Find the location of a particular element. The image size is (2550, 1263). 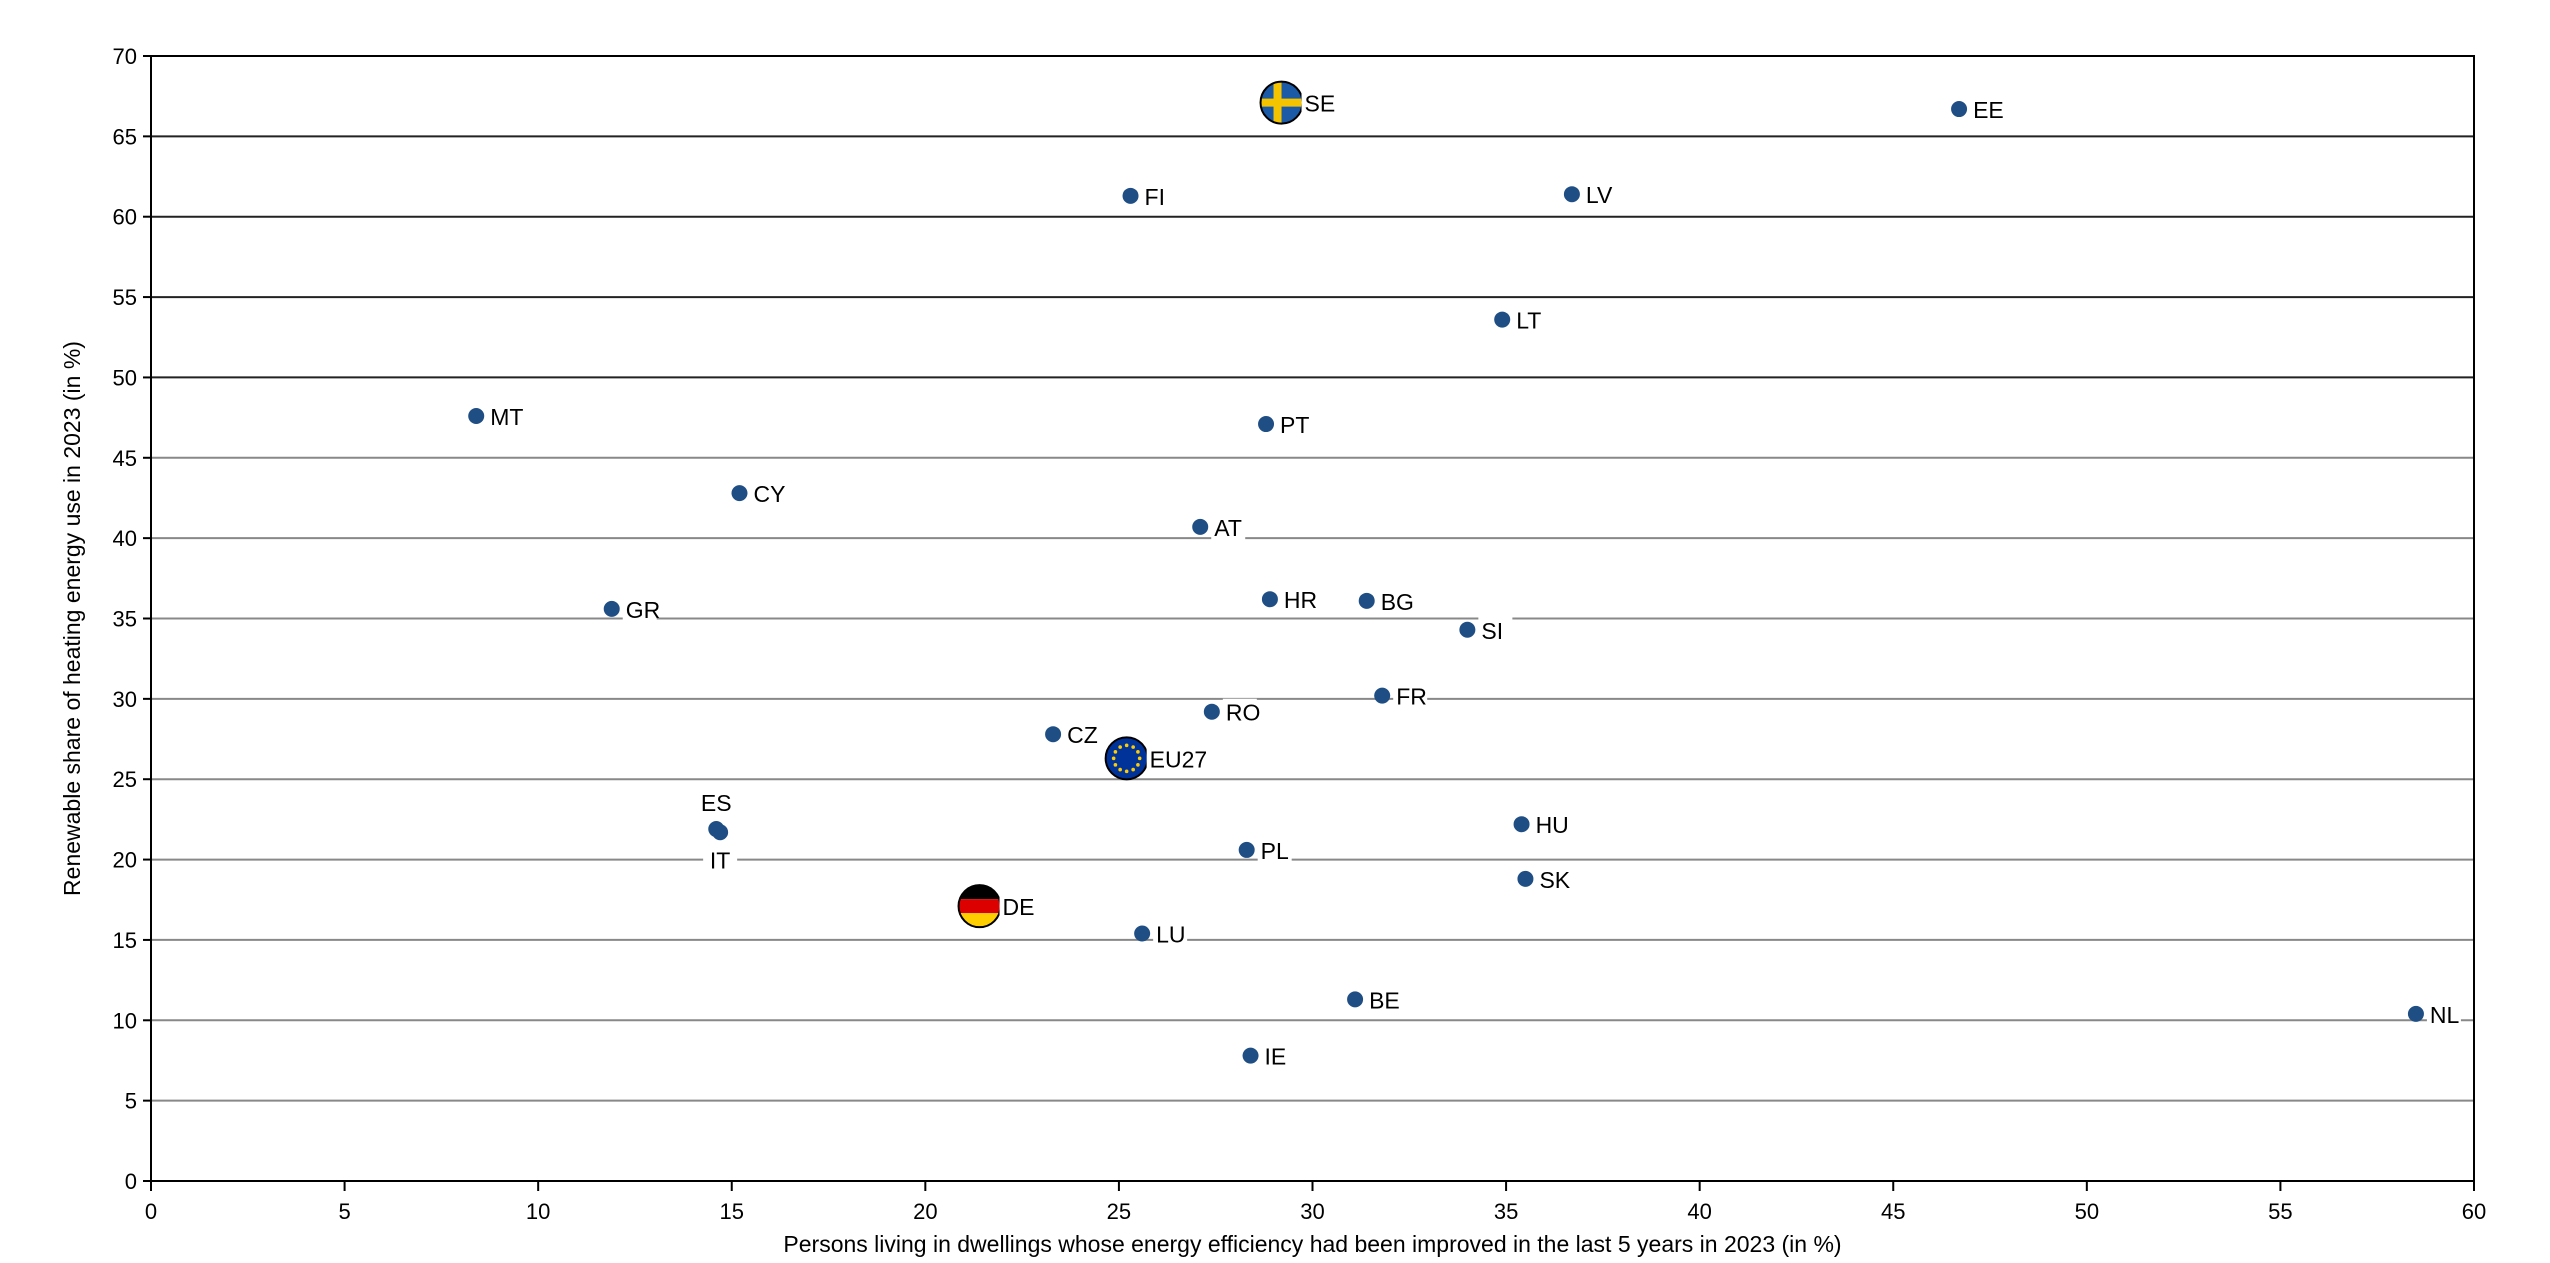

data-point-hu: HU is located at coordinates (1541, 825).